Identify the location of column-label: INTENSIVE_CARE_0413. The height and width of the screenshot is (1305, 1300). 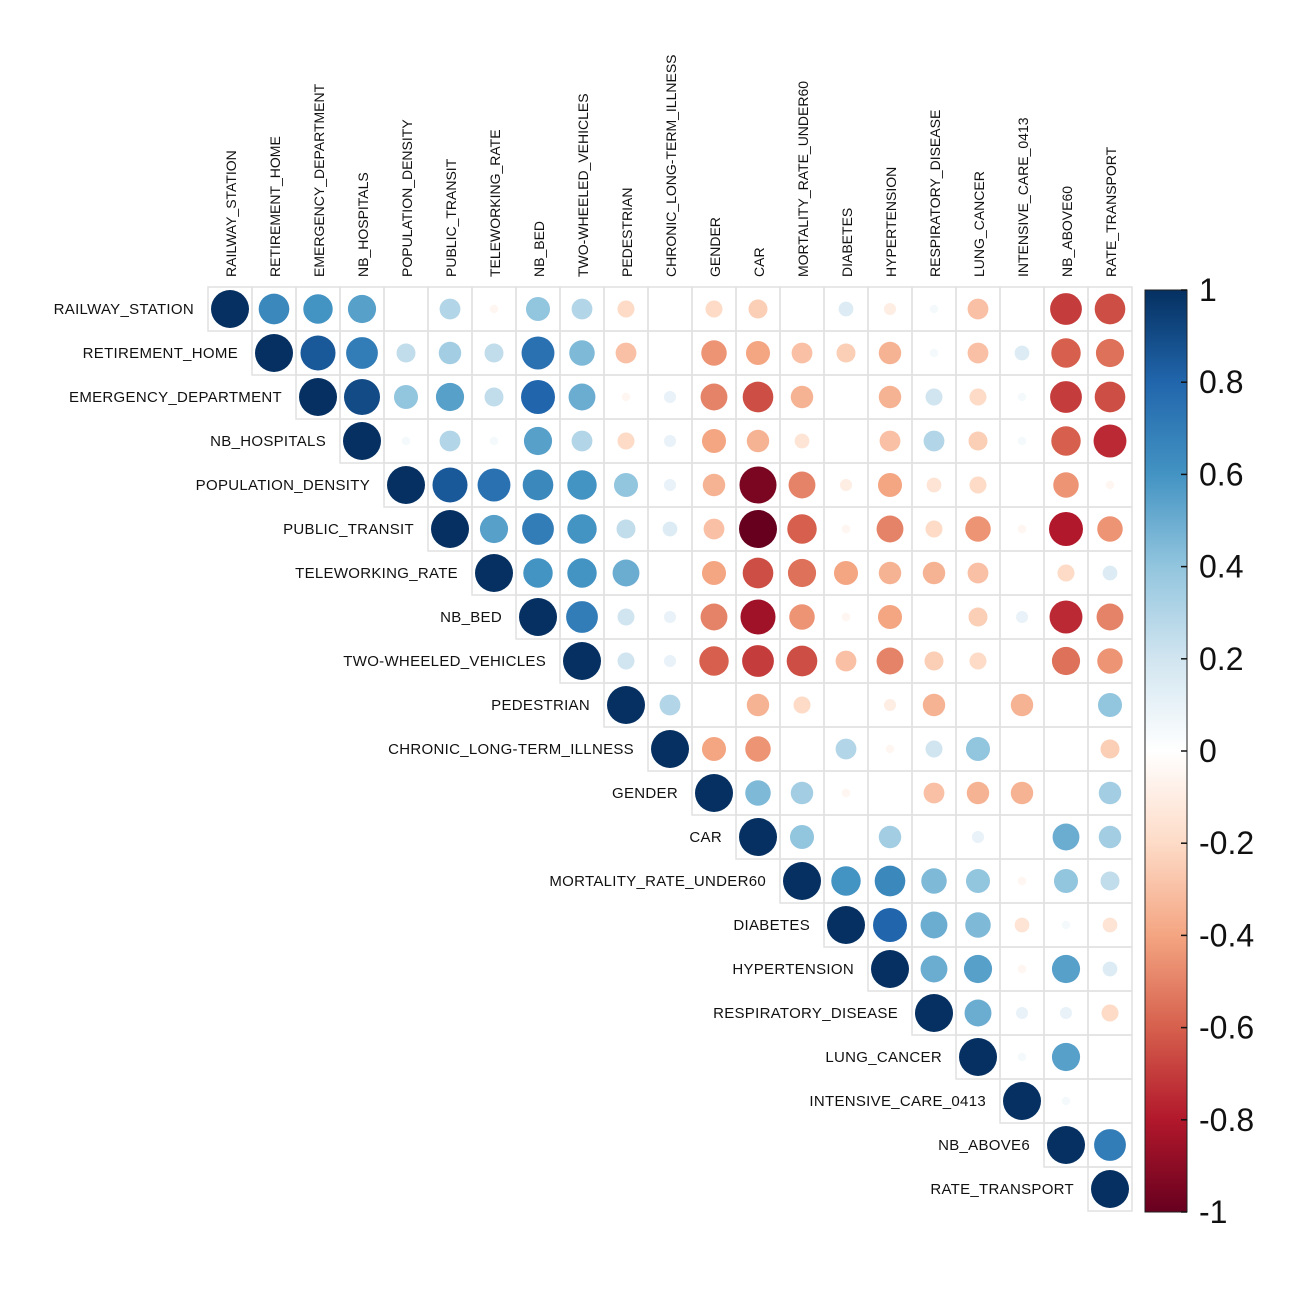
(1023, 197).